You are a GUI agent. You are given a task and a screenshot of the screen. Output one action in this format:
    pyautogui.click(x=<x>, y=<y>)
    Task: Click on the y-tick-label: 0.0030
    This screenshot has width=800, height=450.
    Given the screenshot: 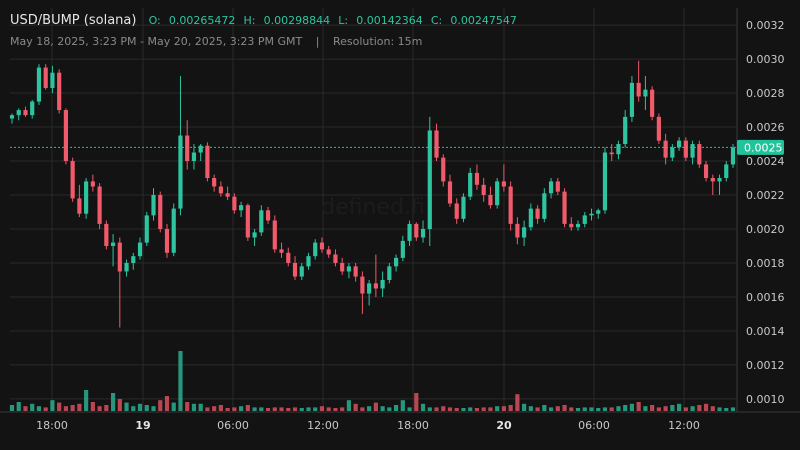 What is the action you would take?
    pyautogui.click(x=765, y=59)
    